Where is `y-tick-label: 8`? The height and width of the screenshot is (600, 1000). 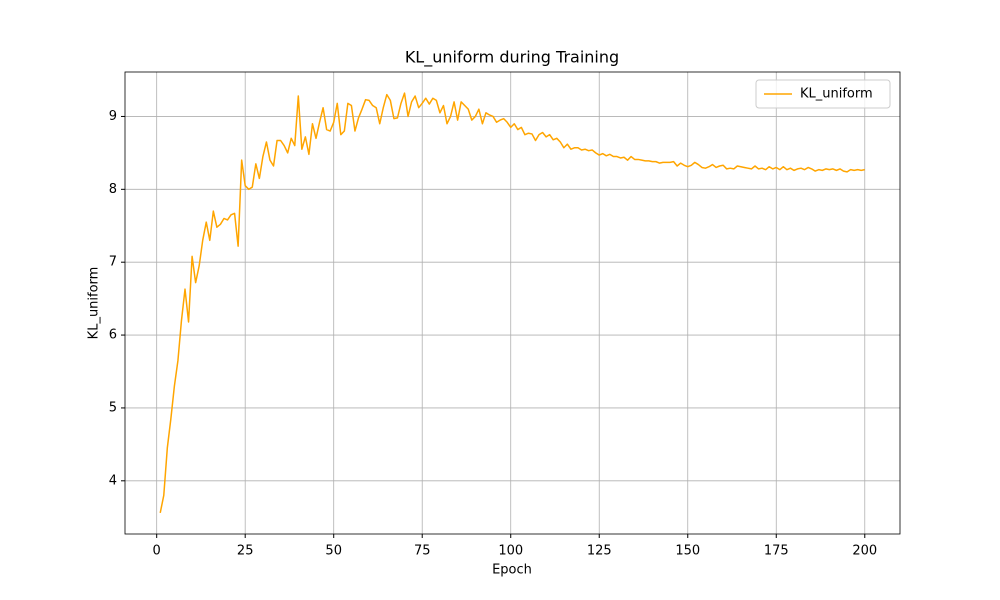 y-tick-label: 8 is located at coordinates (113, 189).